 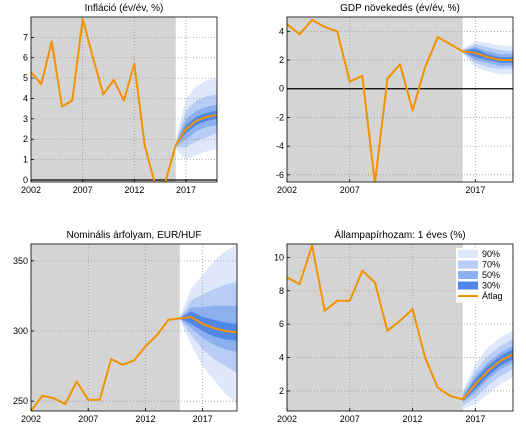 What do you see at coordinates (491, 265) in the screenshot?
I see `legend-label: 70%` at bounding box center [491, 265].